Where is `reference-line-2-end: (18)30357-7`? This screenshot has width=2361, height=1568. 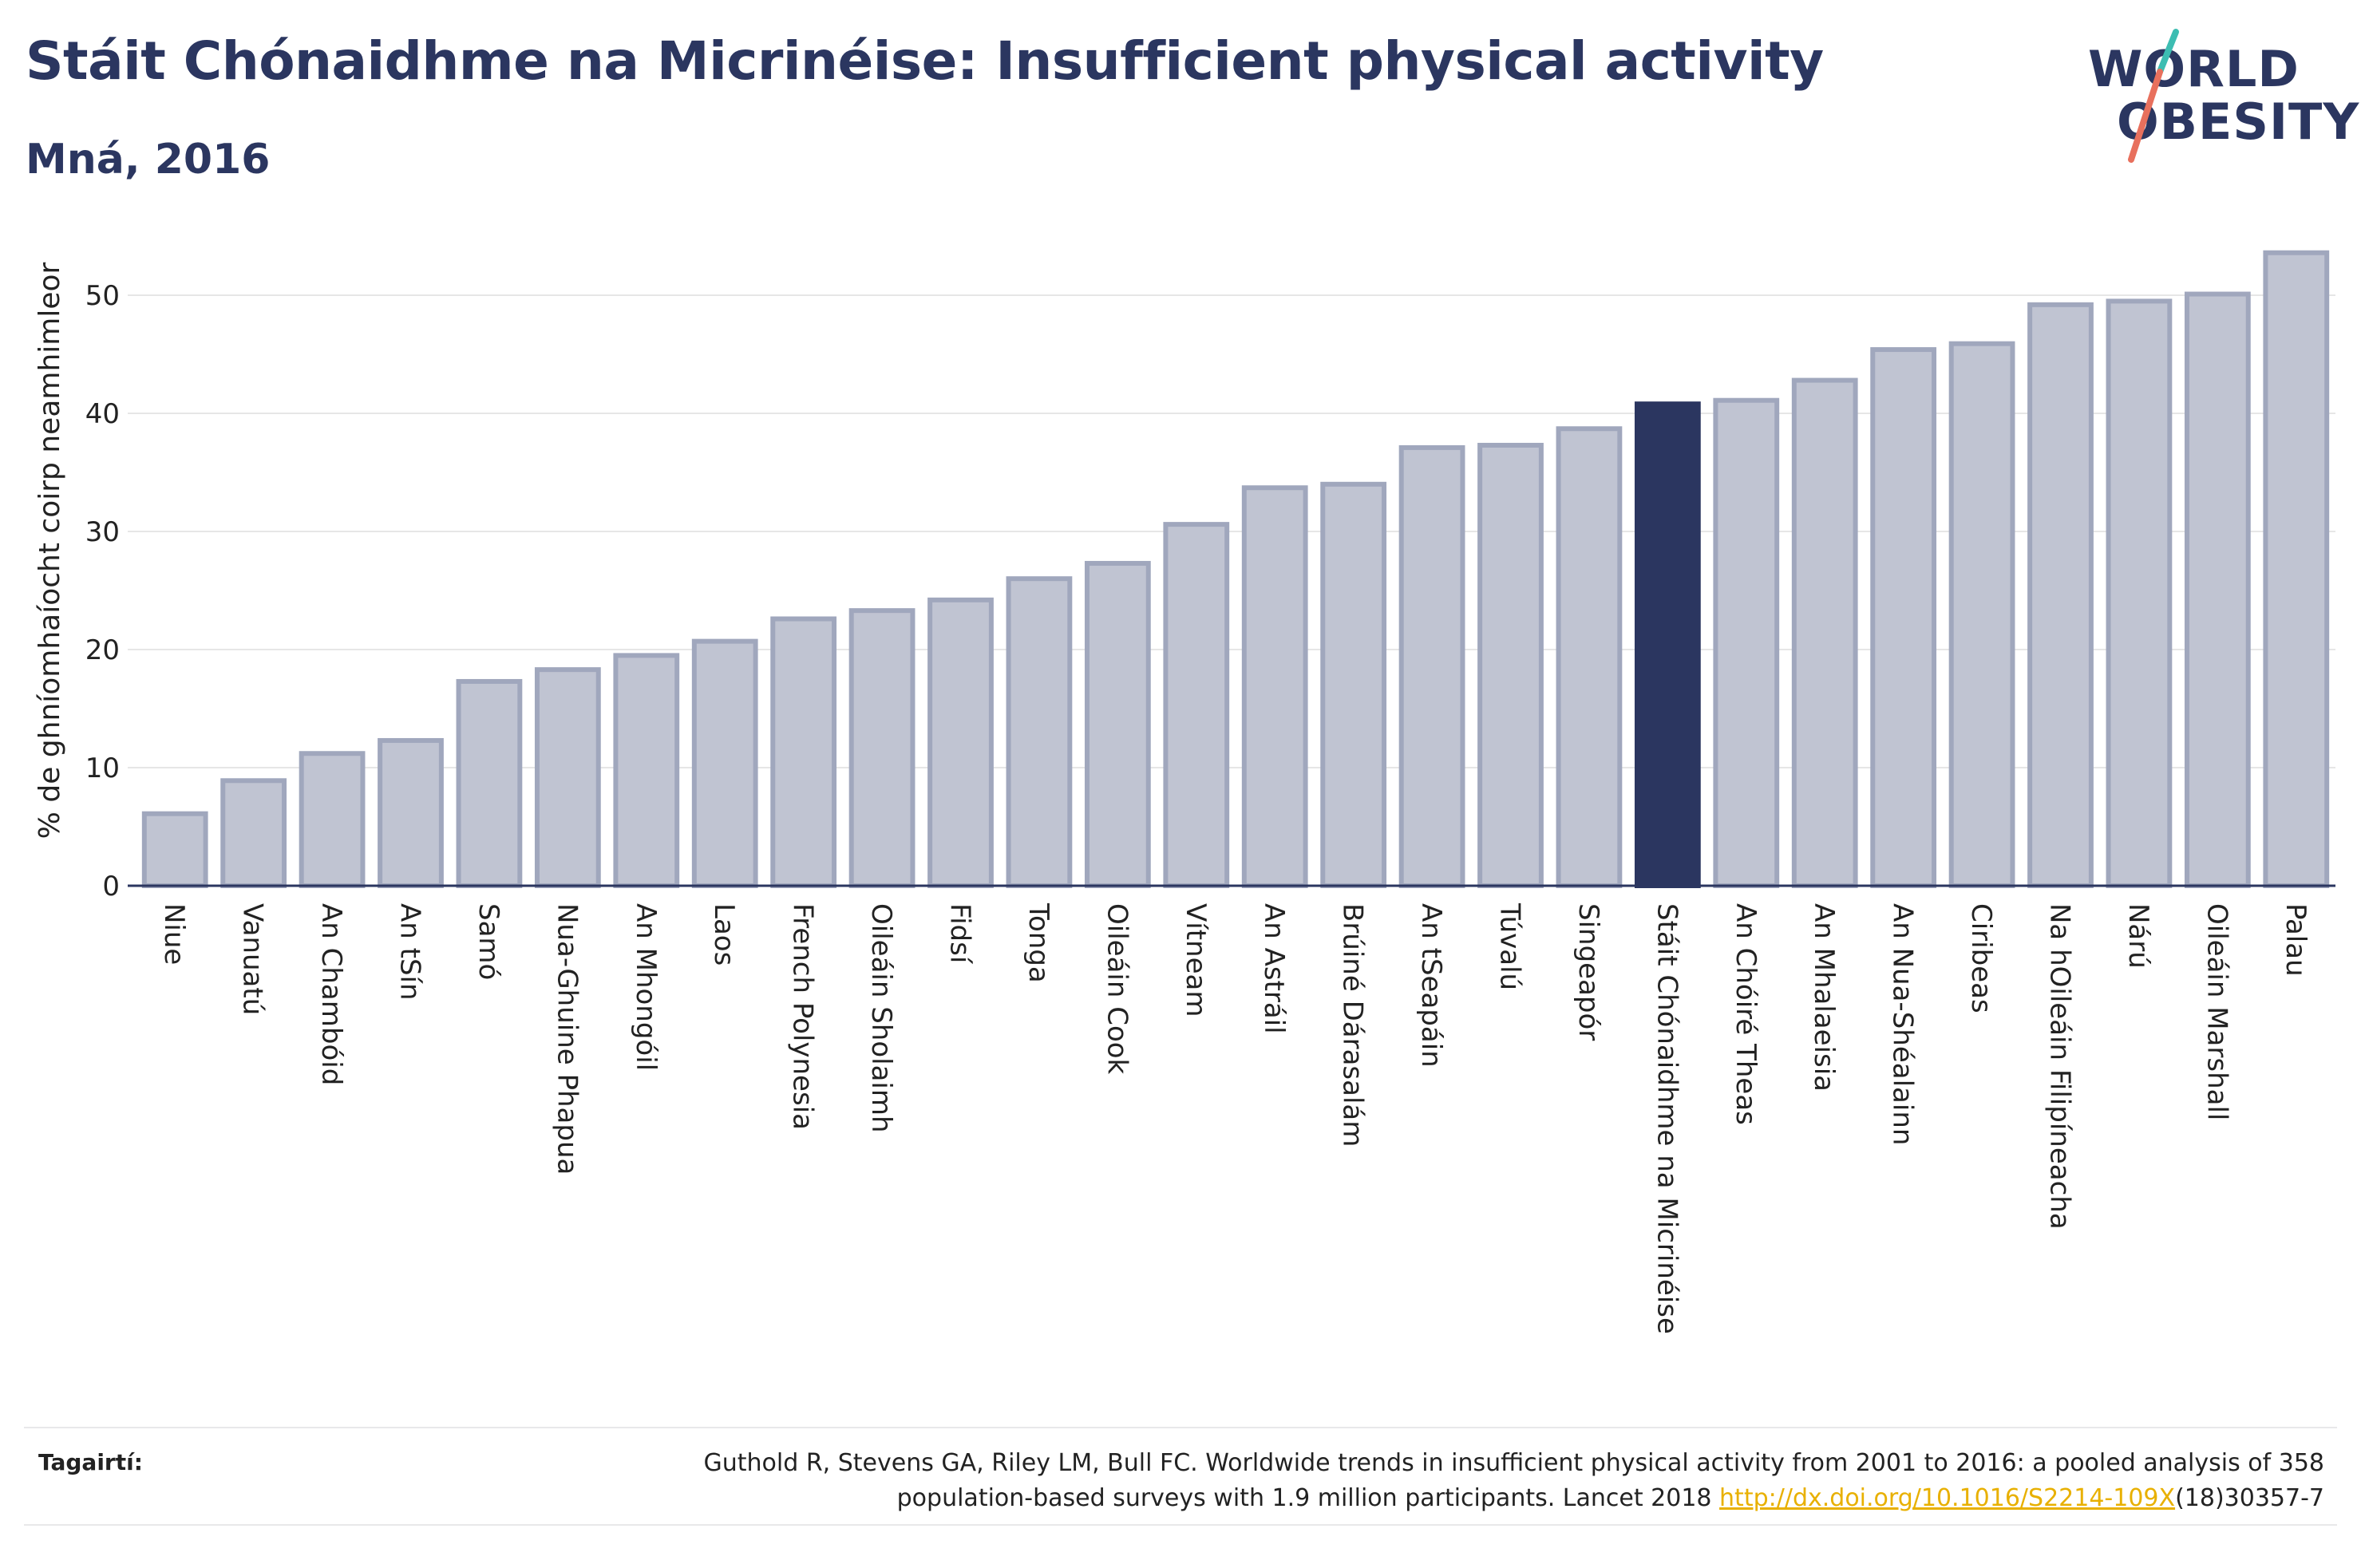
reference-line-2-end: (18)30357-7 is located at coordinates (2249, 1498).